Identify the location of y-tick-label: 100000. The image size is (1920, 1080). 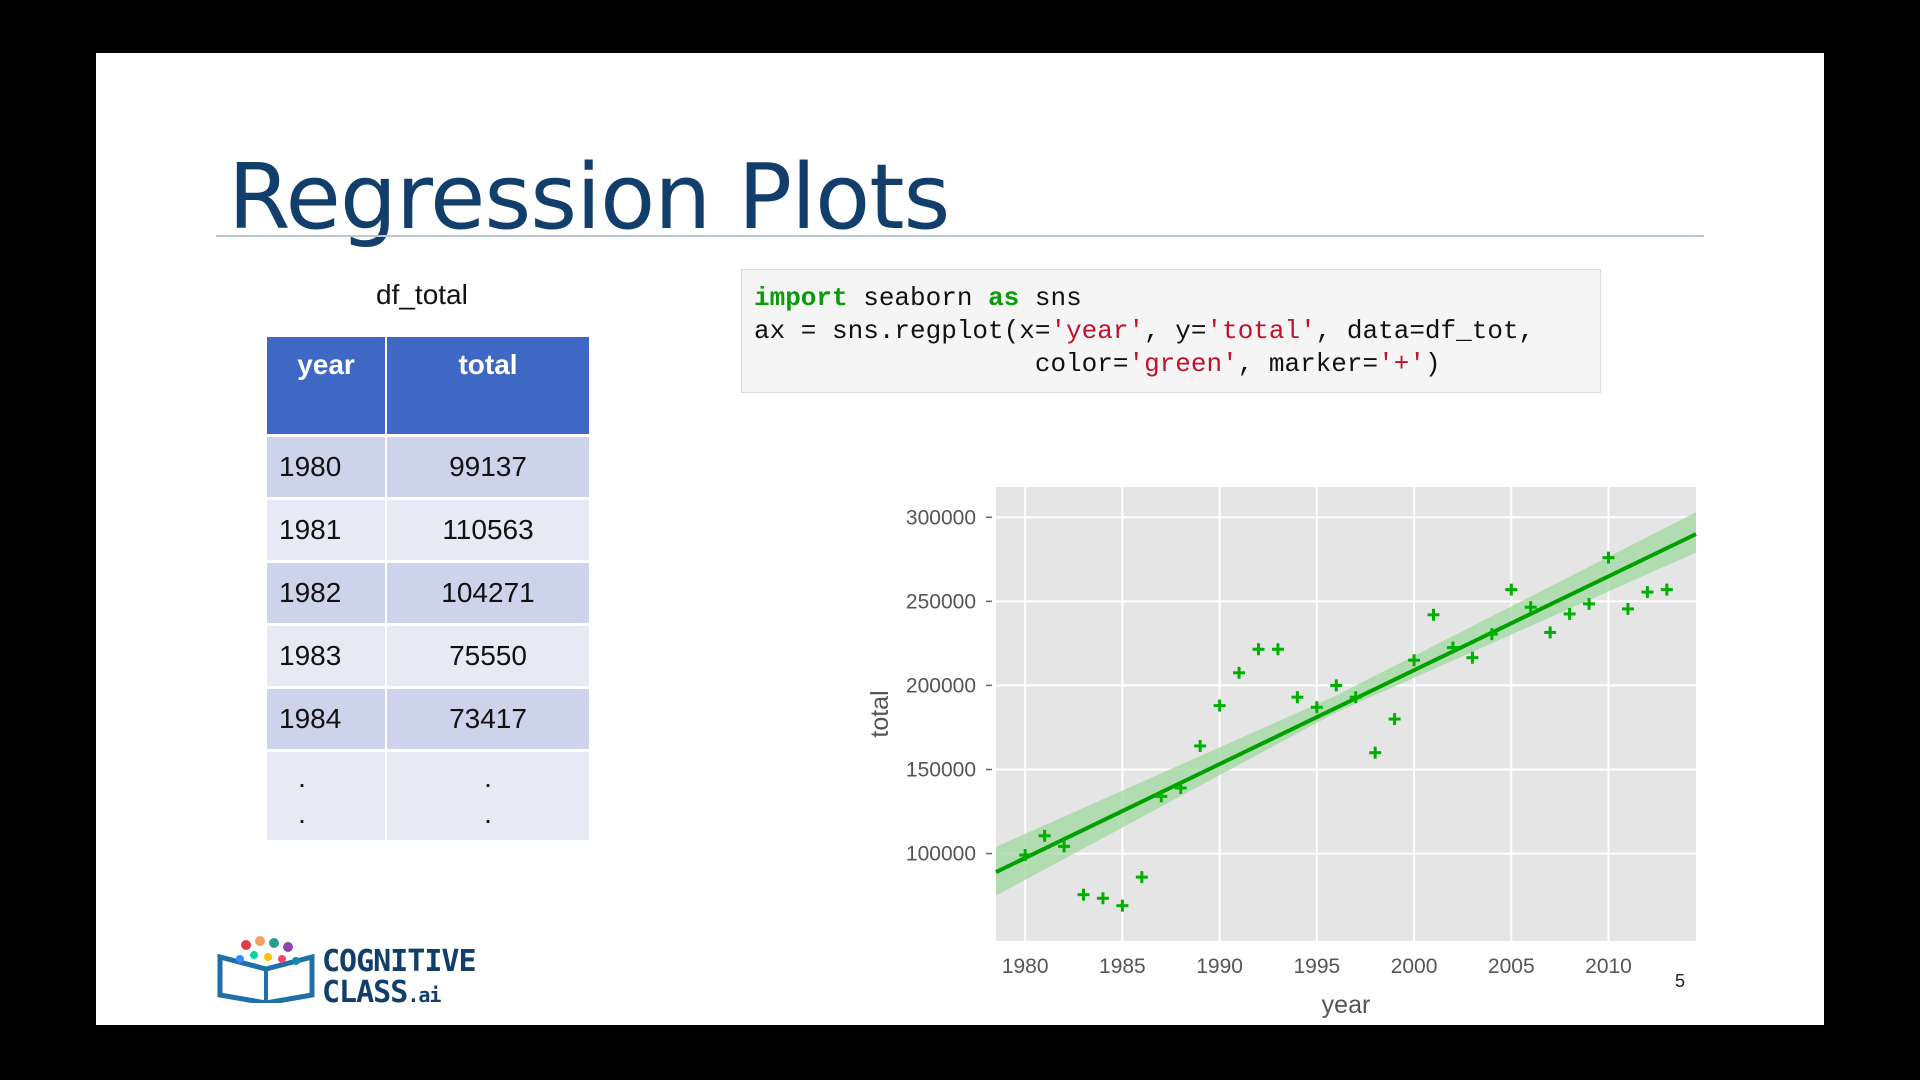
(941, 854).